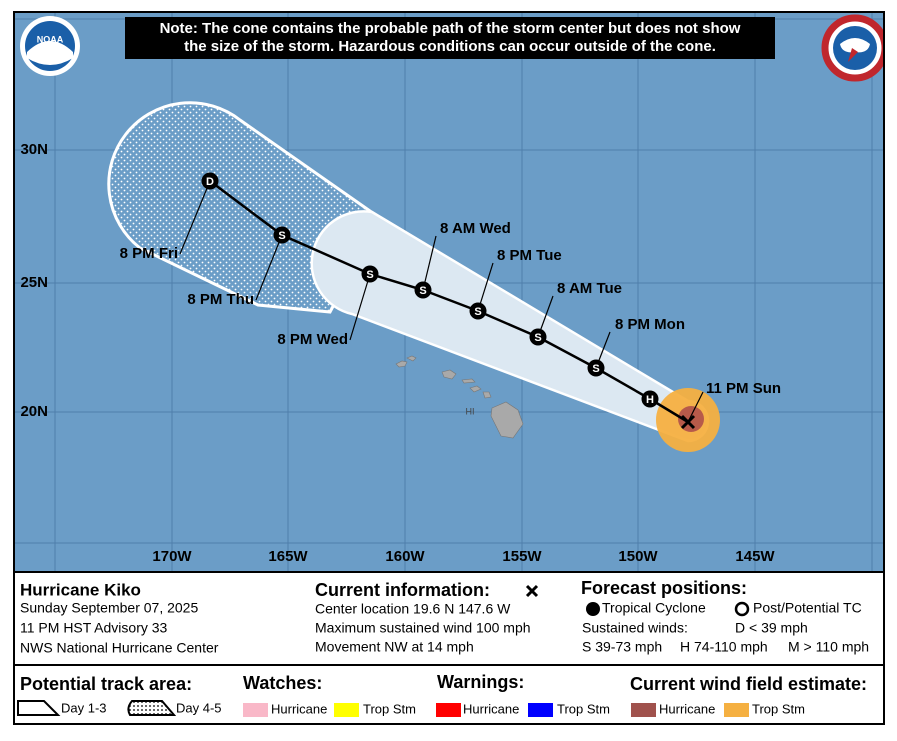  What do you see at coordinates (50, 46) in the screenshot?
I see `noaa-logo: NOAA` at bounding box center [50, 46].